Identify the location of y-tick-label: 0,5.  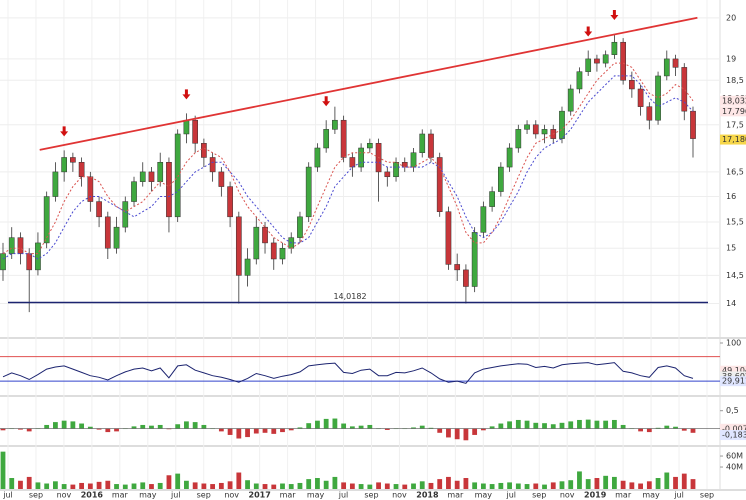
(732, 410).